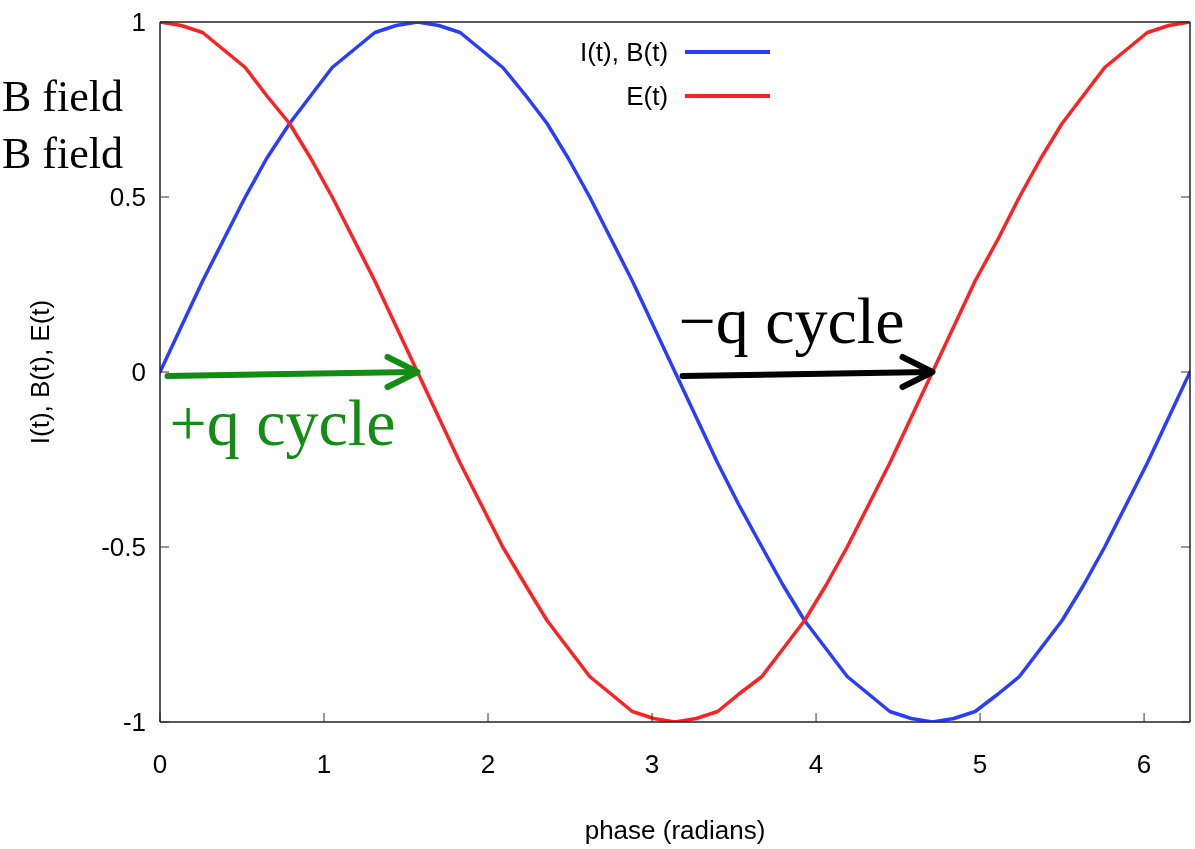  What do you see at coordinates (1144, 764) in the screenshot?
I see `x-tick-label: 6` at bounding box center [1144, 764].